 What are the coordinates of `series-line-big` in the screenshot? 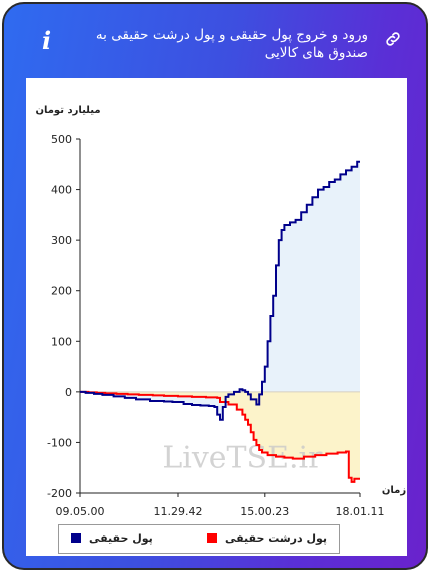 It's located at (220, 436).